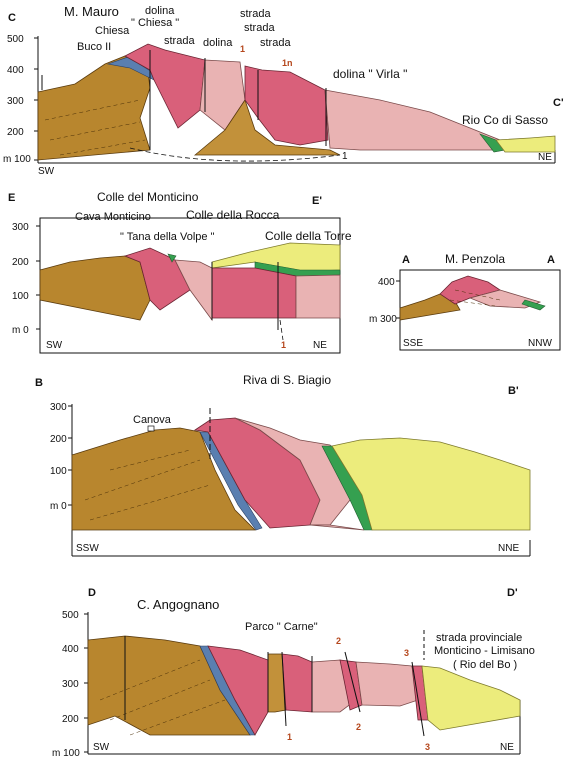 The width and height of the screenshot is (575, 768). Describe the element at coordinates (66, 753) in the screenshot. I see `d-ytick-100: m 100` at that location.